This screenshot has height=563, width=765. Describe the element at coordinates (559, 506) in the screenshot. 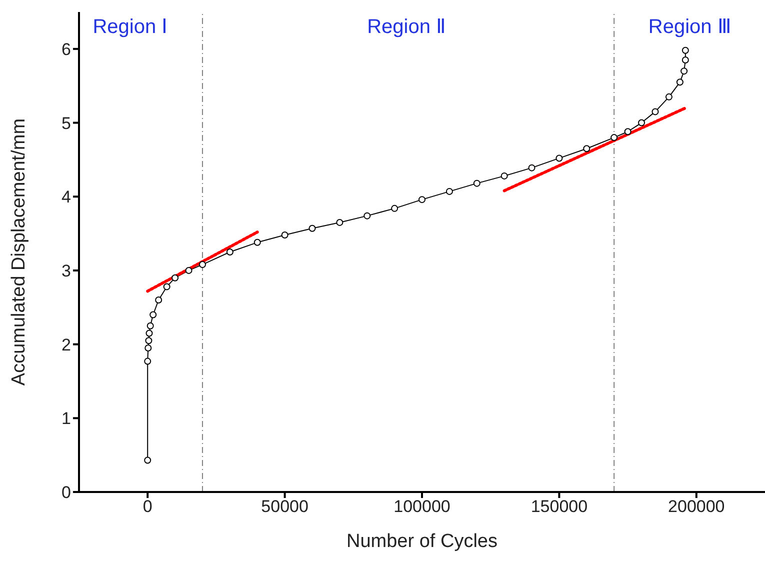

I see `x-tick-label: 150000` at that location.